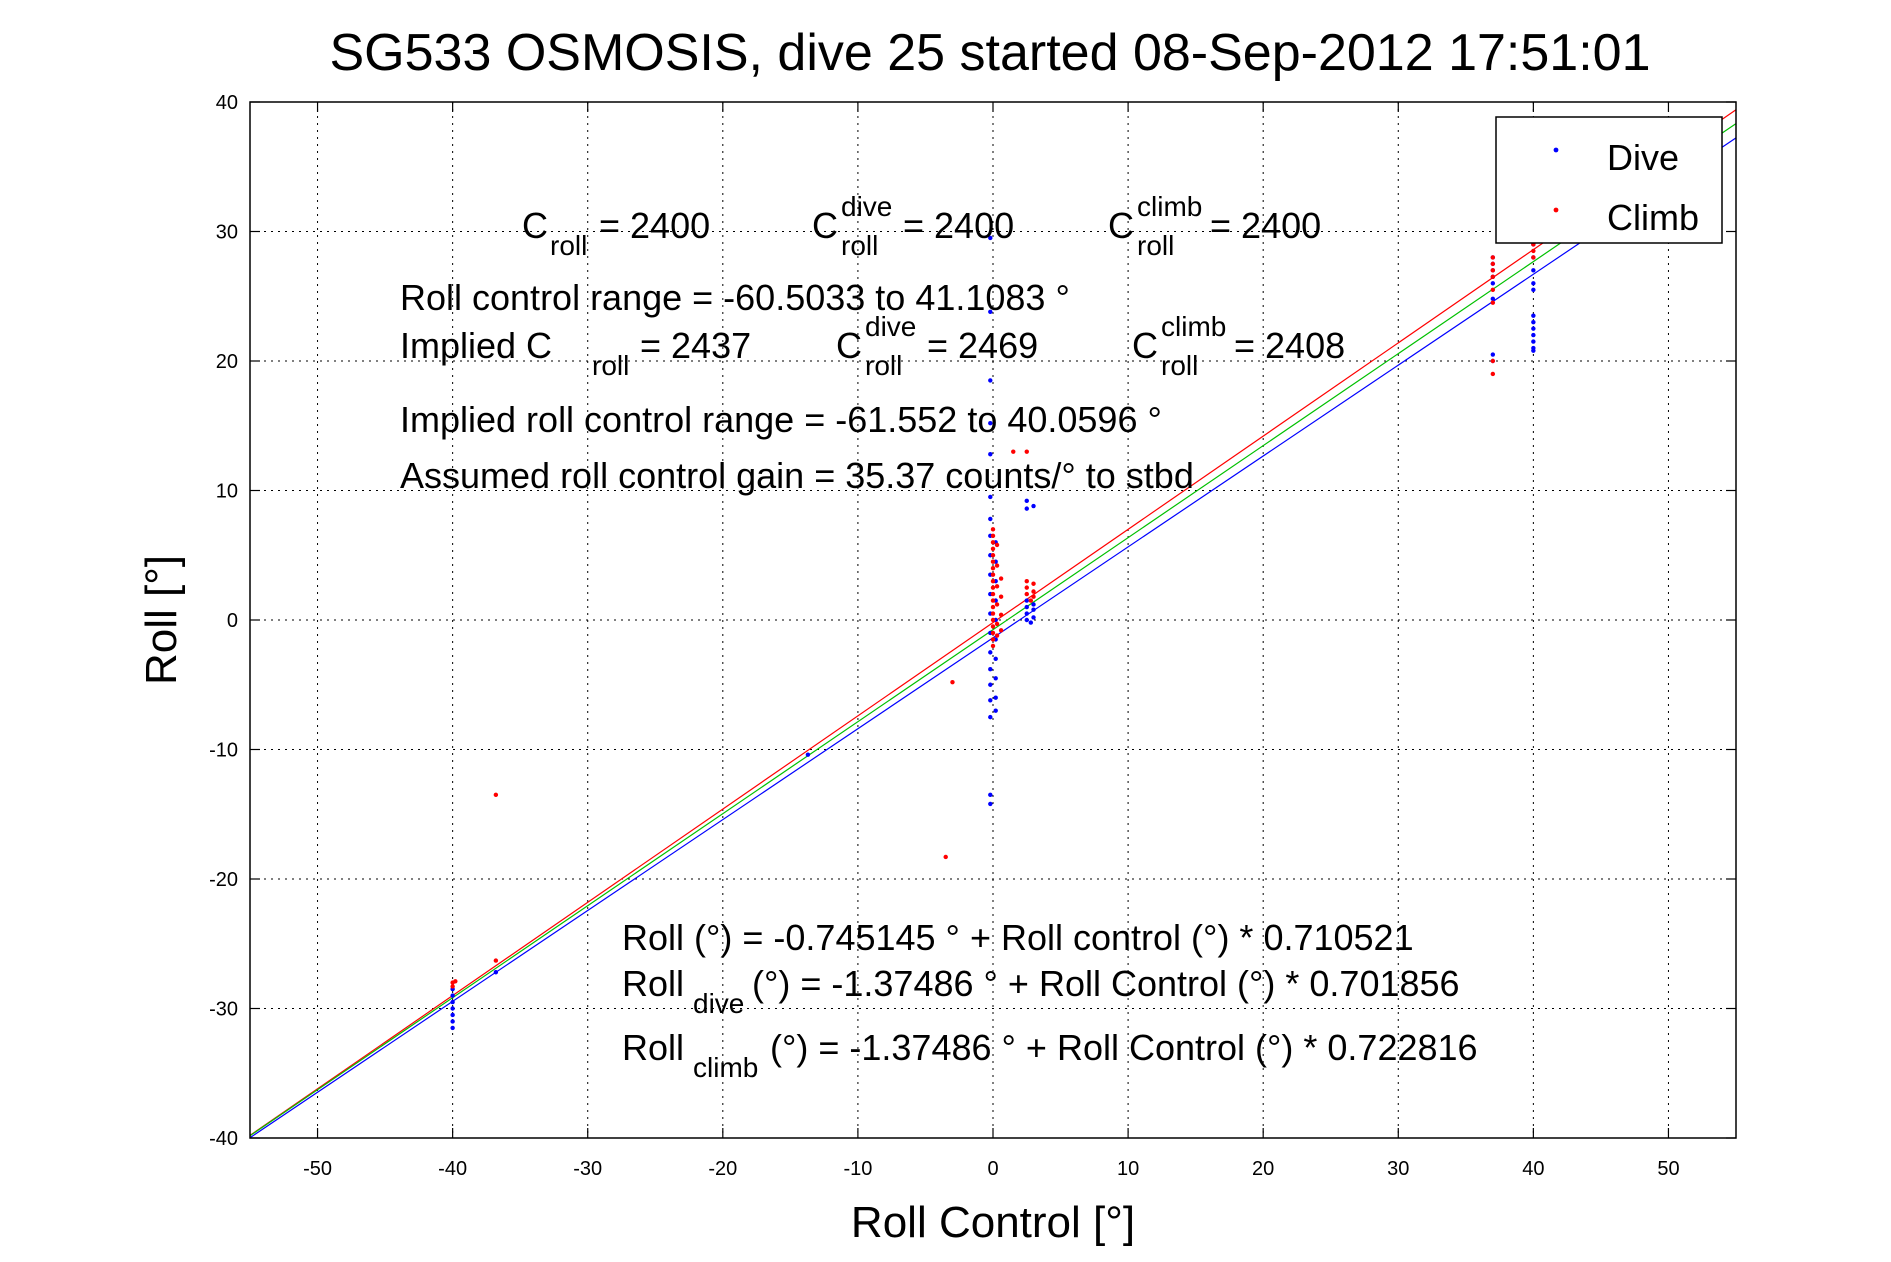  Describe the element at coordinates (587, 1169) in the screenshot. I see `x-tick-label: -30` at that location.